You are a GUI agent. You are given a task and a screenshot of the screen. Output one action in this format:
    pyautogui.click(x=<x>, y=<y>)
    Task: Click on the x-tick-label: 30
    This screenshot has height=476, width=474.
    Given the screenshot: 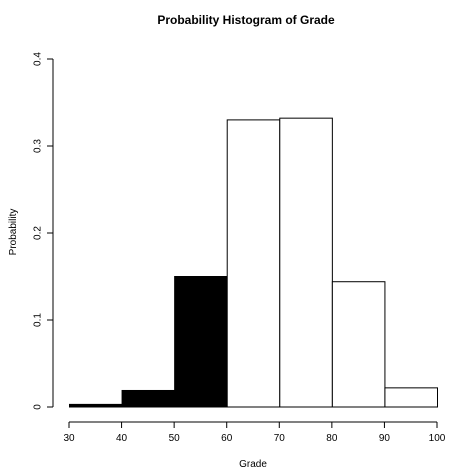 What is the action you would take?
    pyautogui.click(x=69, y=438)
    